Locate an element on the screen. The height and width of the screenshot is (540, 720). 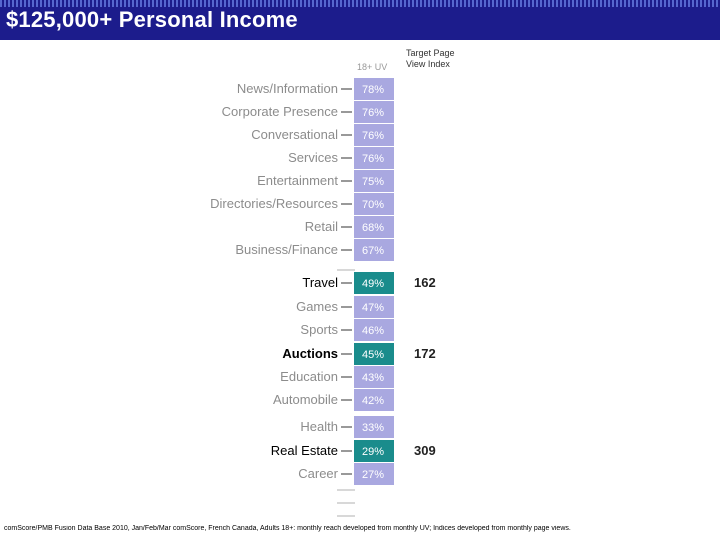
value-label-games: 47% is located at coordinates (373, 308).